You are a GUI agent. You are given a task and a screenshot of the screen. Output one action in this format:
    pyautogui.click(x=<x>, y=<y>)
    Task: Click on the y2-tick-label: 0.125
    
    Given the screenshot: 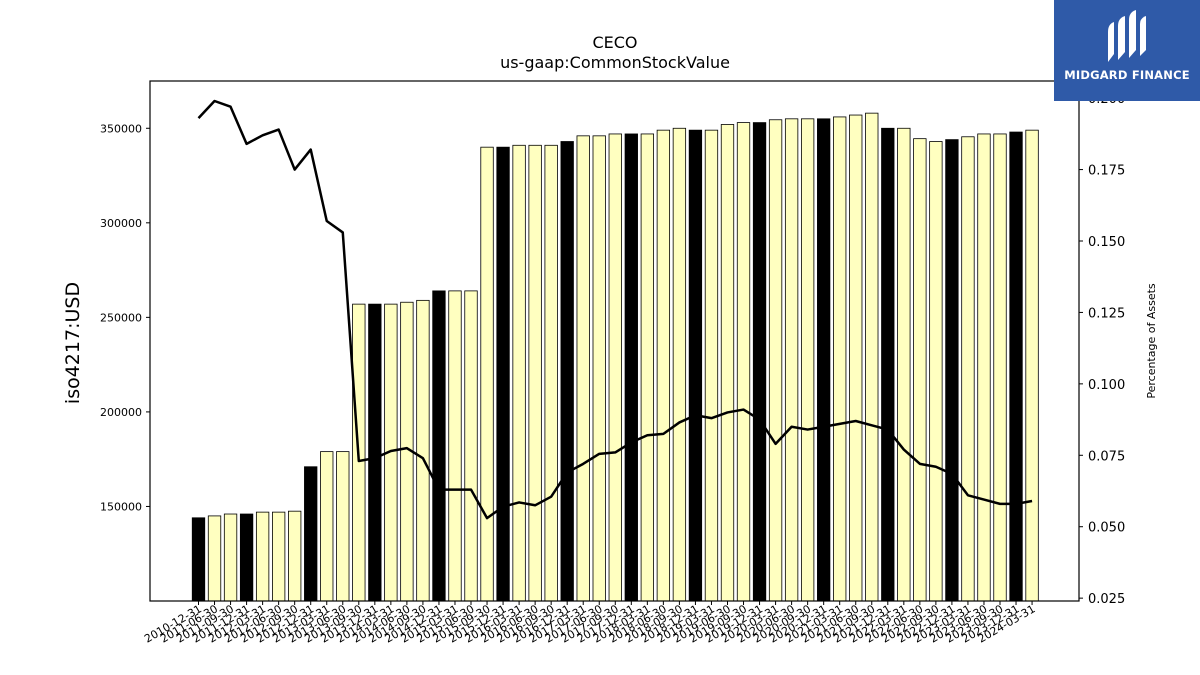 What is the action you would take?
    pyautogui.click(x=1106, y=313)
    